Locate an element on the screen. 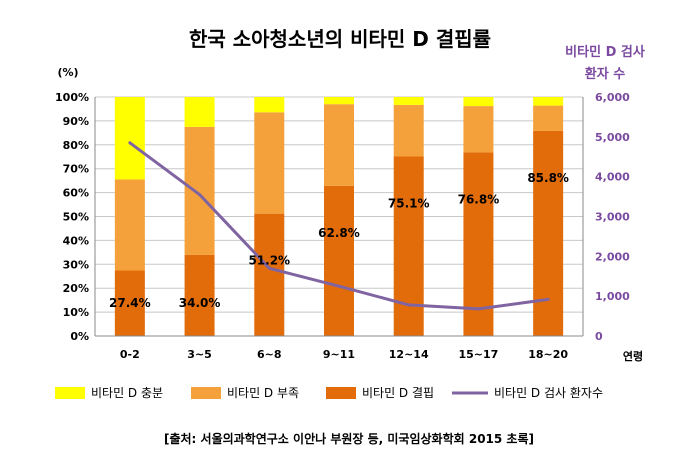 The width and height of the screenshot is (699, 463). x-axis-label: 연령 is located at coordinates (633, 356).